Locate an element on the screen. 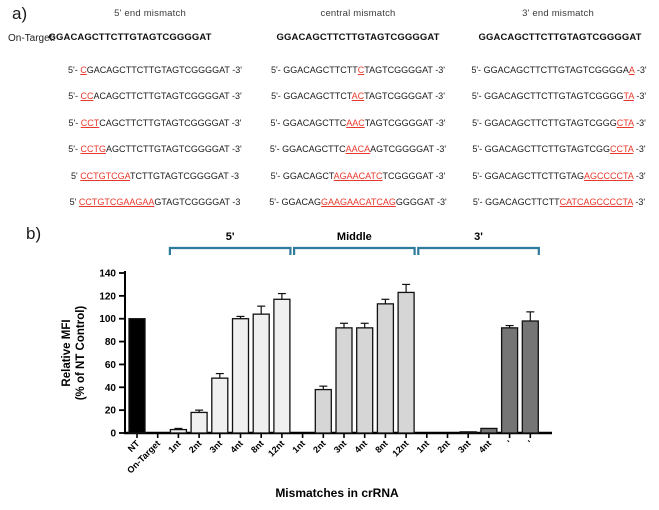 The height and width of the screenshot is (510, 659). seq-mismatch: A is located at coordinates (631, 70).